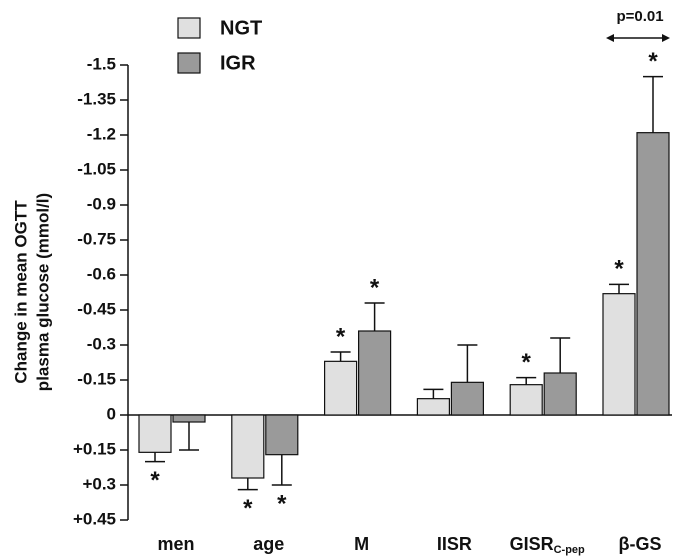  Describe the element at coordinates (96, 238) in the screenshot. I see `y-tick-label: -0.75` at that location.